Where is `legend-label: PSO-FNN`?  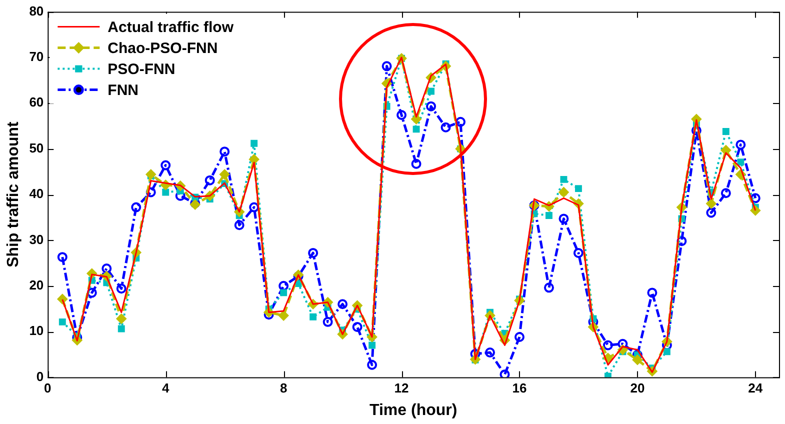
legend-label: PSO-FNN is located at coordinates (142, 69).